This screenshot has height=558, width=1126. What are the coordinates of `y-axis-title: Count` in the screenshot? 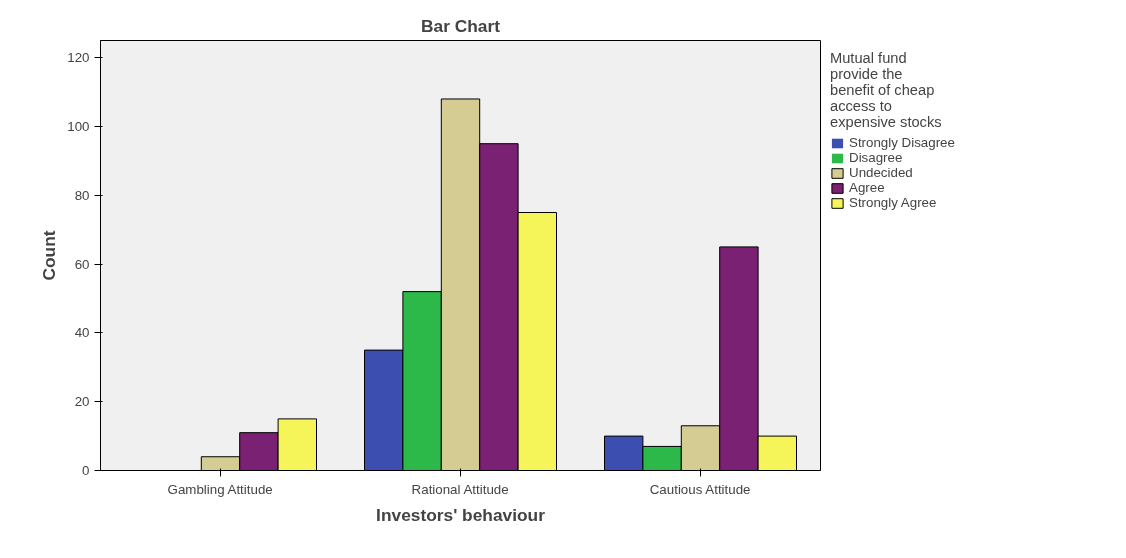 It's located at (49, 255).